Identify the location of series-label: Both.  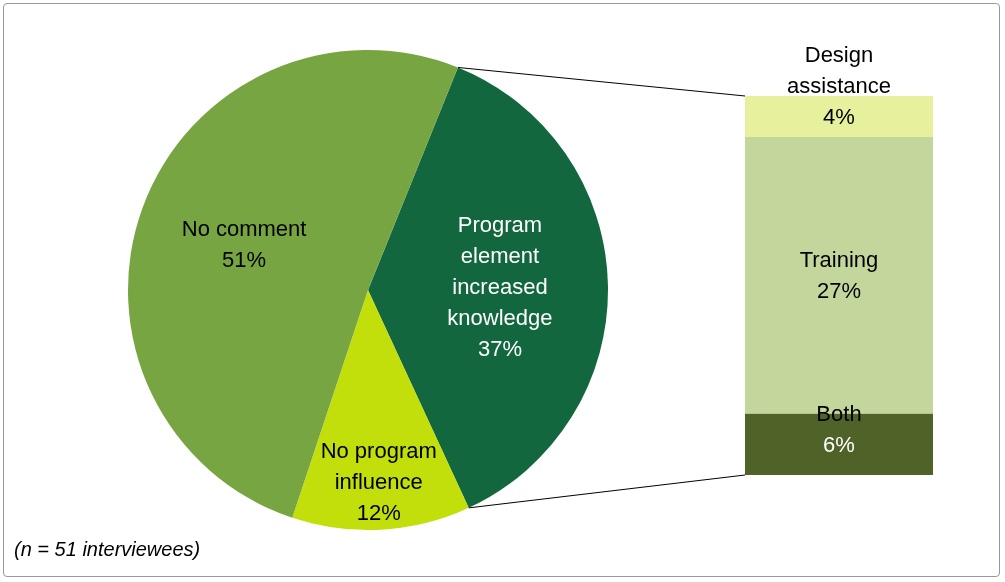
(839, 413).